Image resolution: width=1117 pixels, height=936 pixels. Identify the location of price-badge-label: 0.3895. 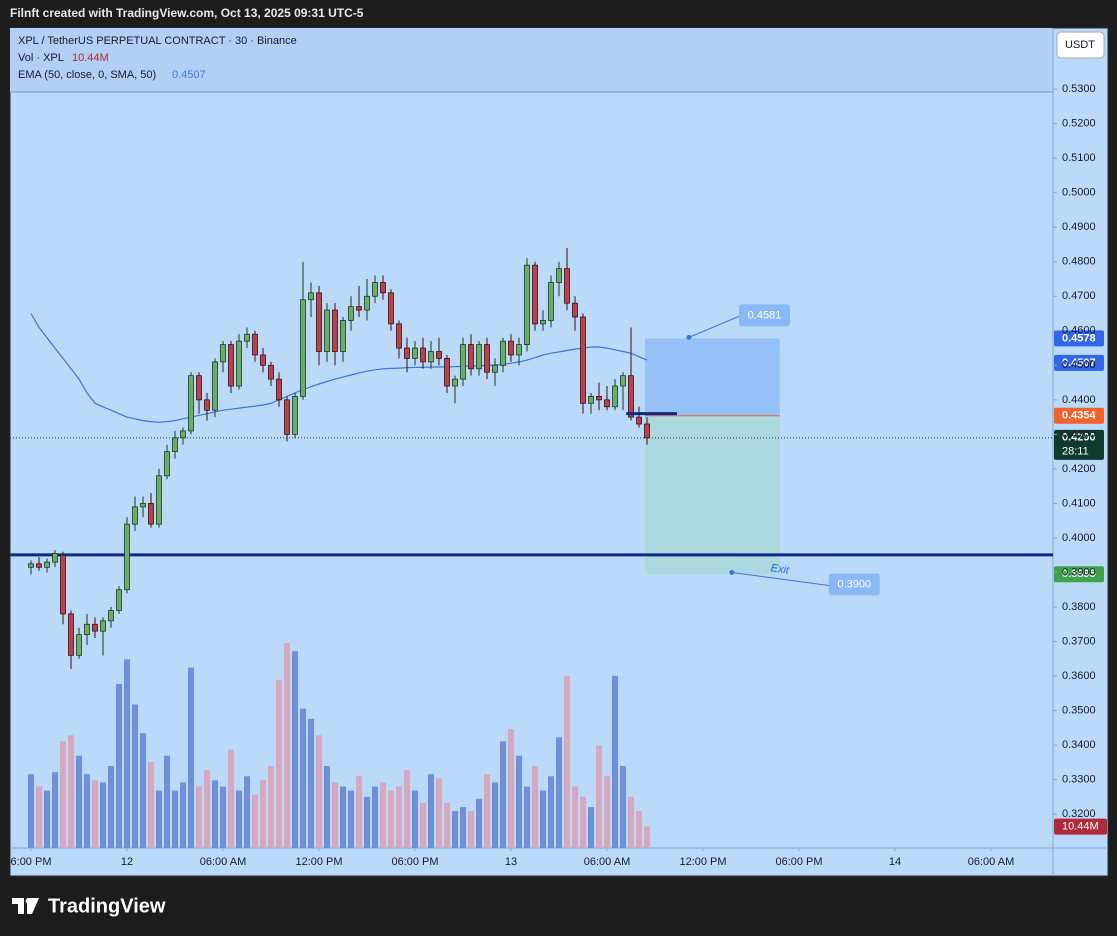
(1079, 574).